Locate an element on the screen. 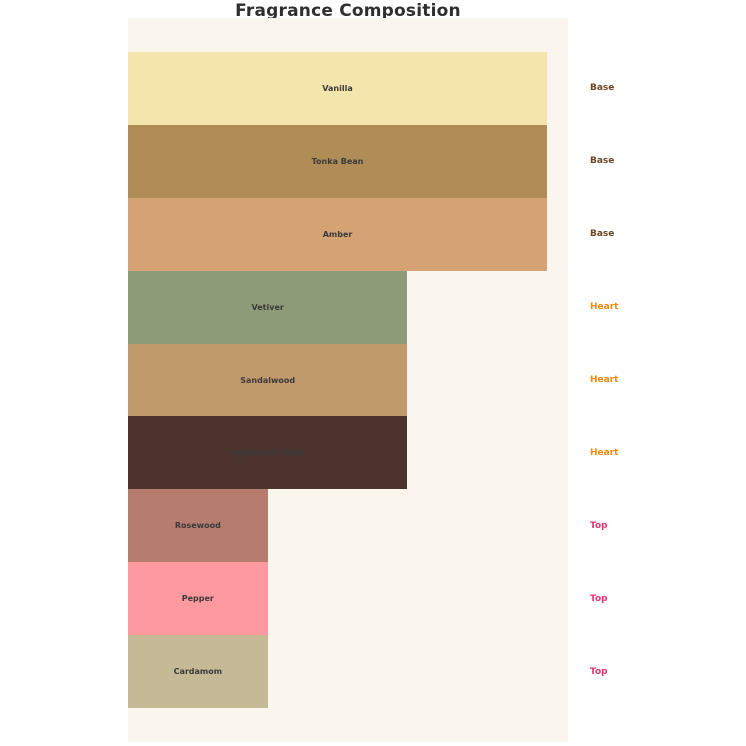 The image size is (746, 746). category-labels-column: Base Base Base Heart Heart Heart Top Top Top is located at coordinates (650, 380).